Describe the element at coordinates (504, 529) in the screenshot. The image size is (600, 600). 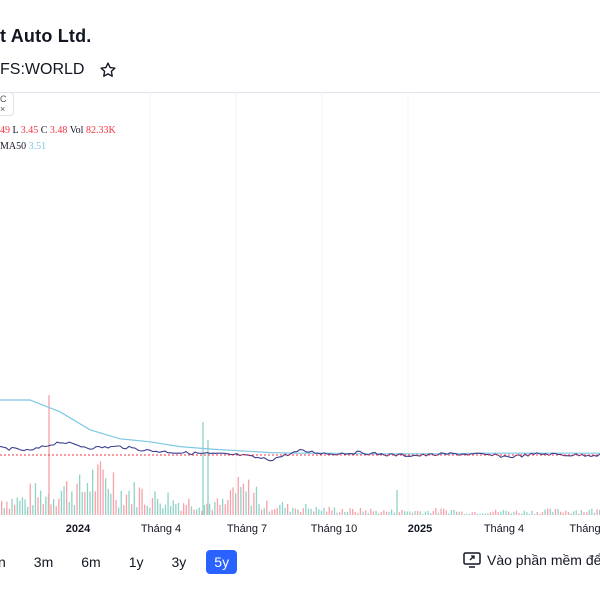
I see `x-axis-label: Tháng 4` at that location.